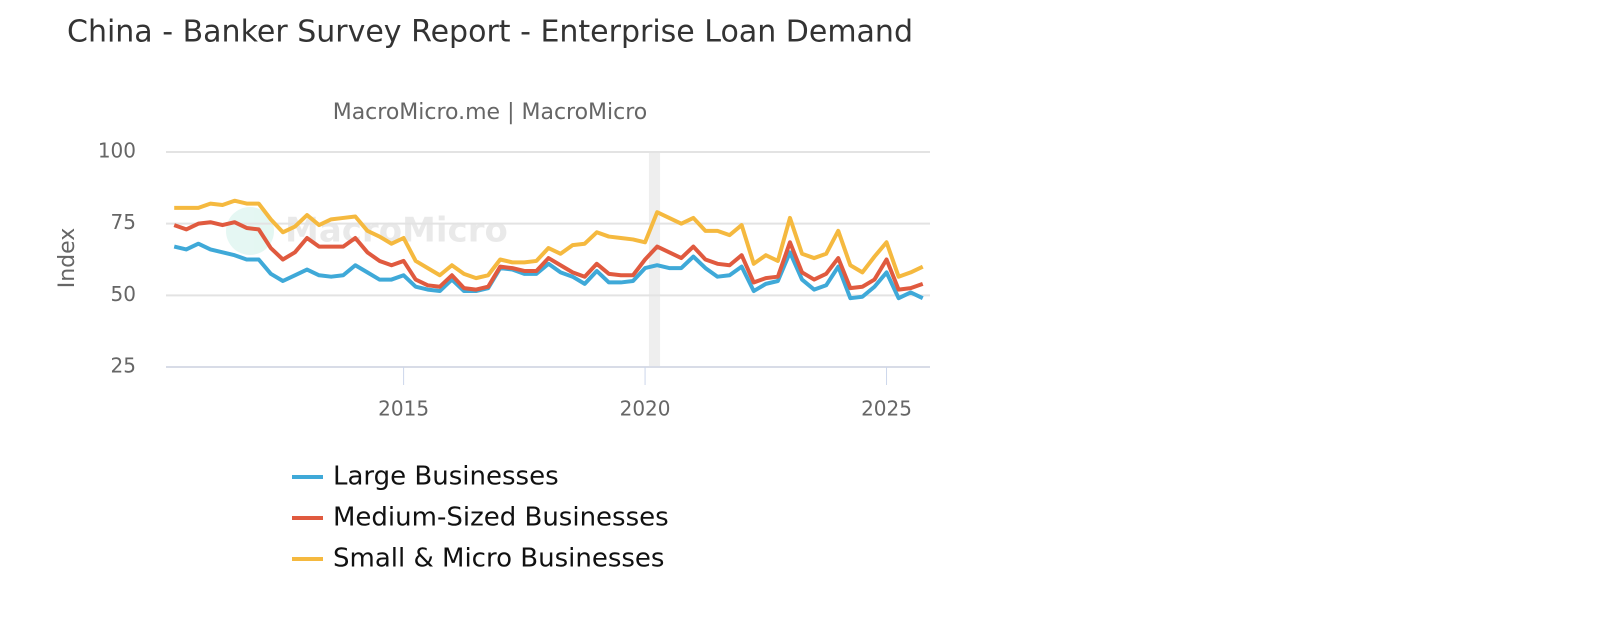 This screenshot has width=1600, height=630. I want to click on y-tick-label: 50, so click(123, 294).